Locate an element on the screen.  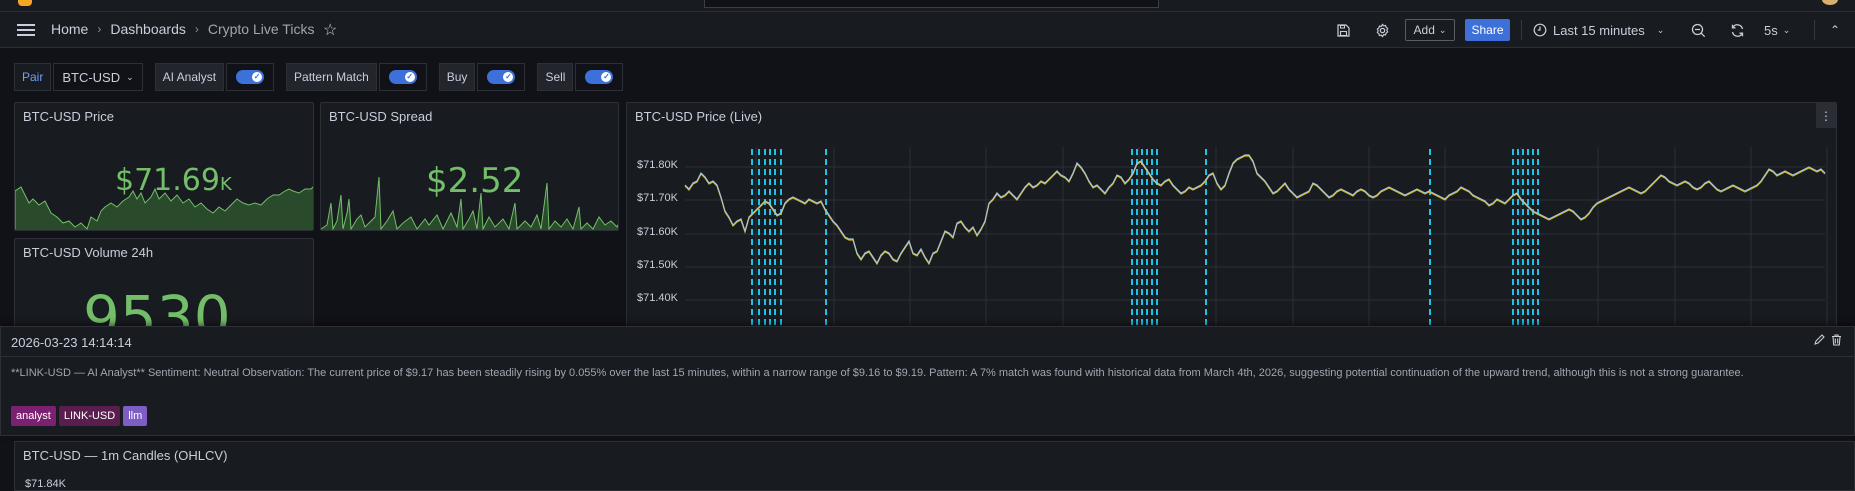
breadcrumb-home: Home is located at coordinates (70, 29).